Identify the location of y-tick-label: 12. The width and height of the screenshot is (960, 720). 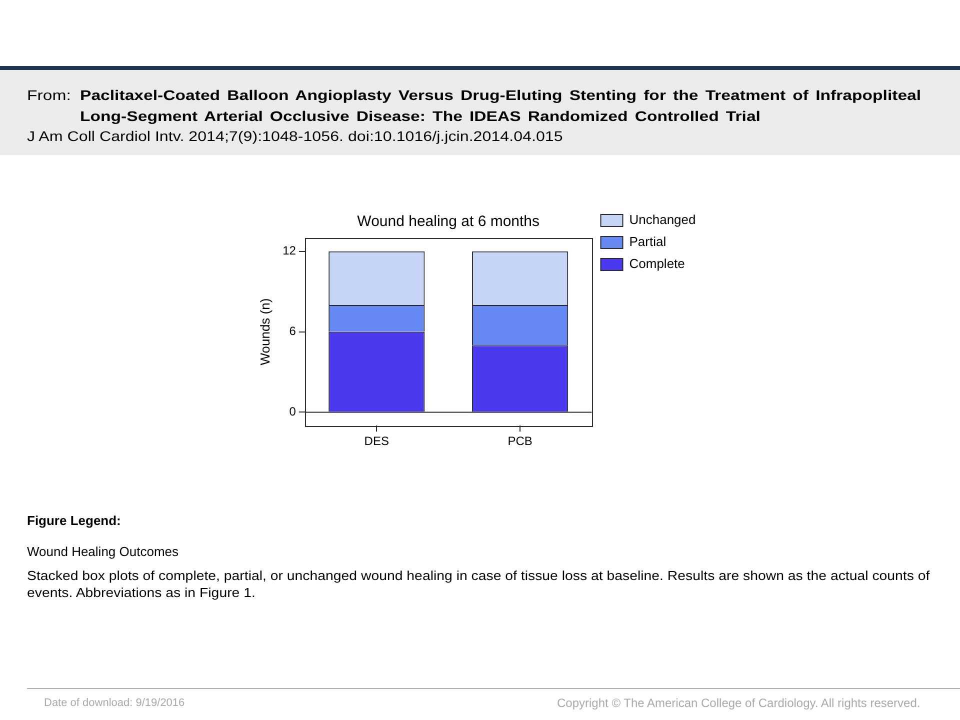
(289, 251).